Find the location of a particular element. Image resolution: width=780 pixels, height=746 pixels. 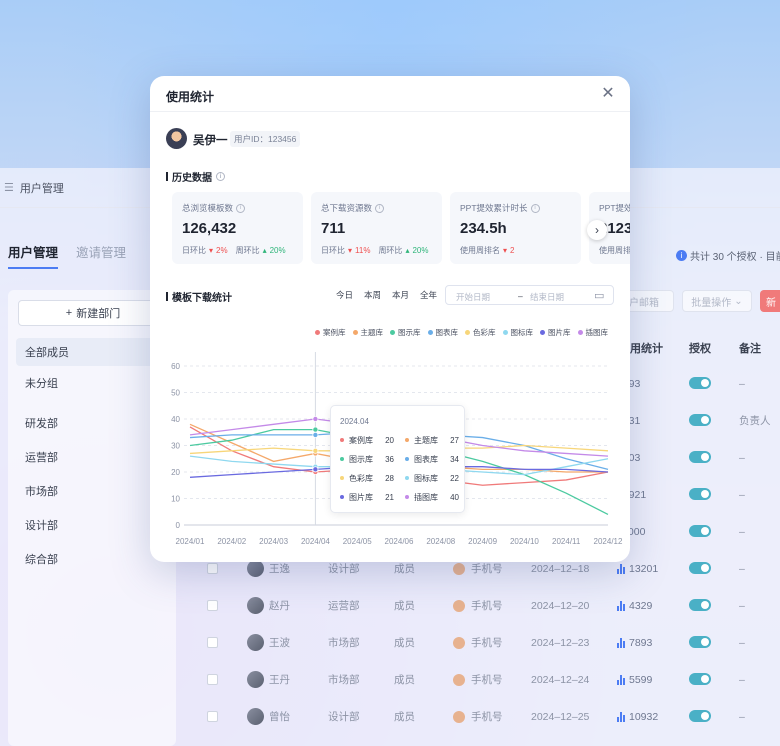

stat-card-value: 126,432 is located at coordinates (209, 228).